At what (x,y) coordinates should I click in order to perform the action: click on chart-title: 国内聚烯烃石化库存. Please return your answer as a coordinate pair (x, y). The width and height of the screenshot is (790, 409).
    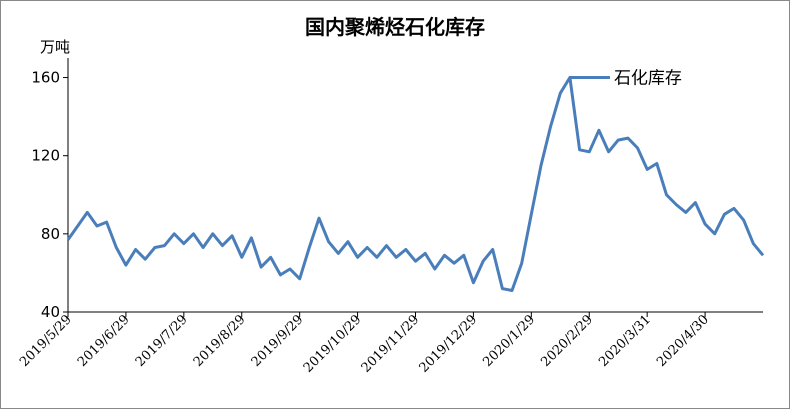
    Looking at the image, I should click on (395, 27).